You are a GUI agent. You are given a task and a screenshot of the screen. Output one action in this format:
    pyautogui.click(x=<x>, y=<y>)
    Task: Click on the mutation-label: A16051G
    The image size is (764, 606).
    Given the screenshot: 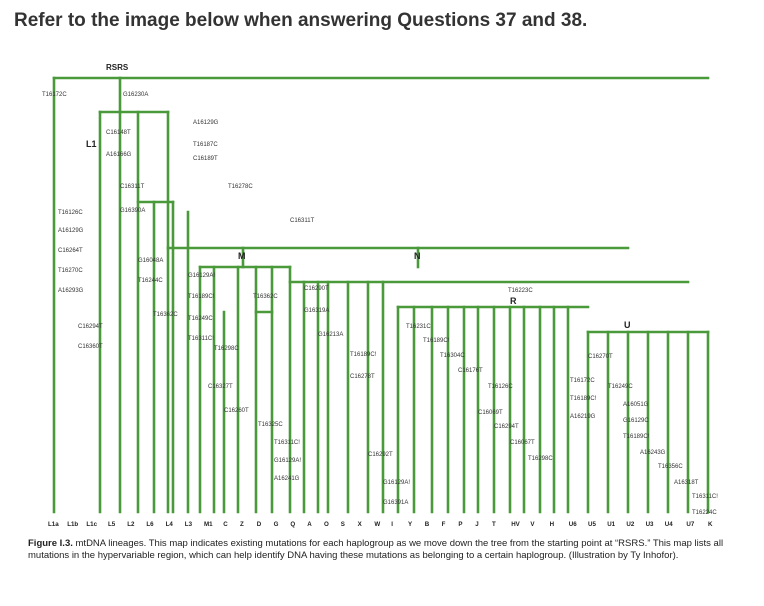 What is the action you would take?
    pyautogui.click(x=636, y=405)
    